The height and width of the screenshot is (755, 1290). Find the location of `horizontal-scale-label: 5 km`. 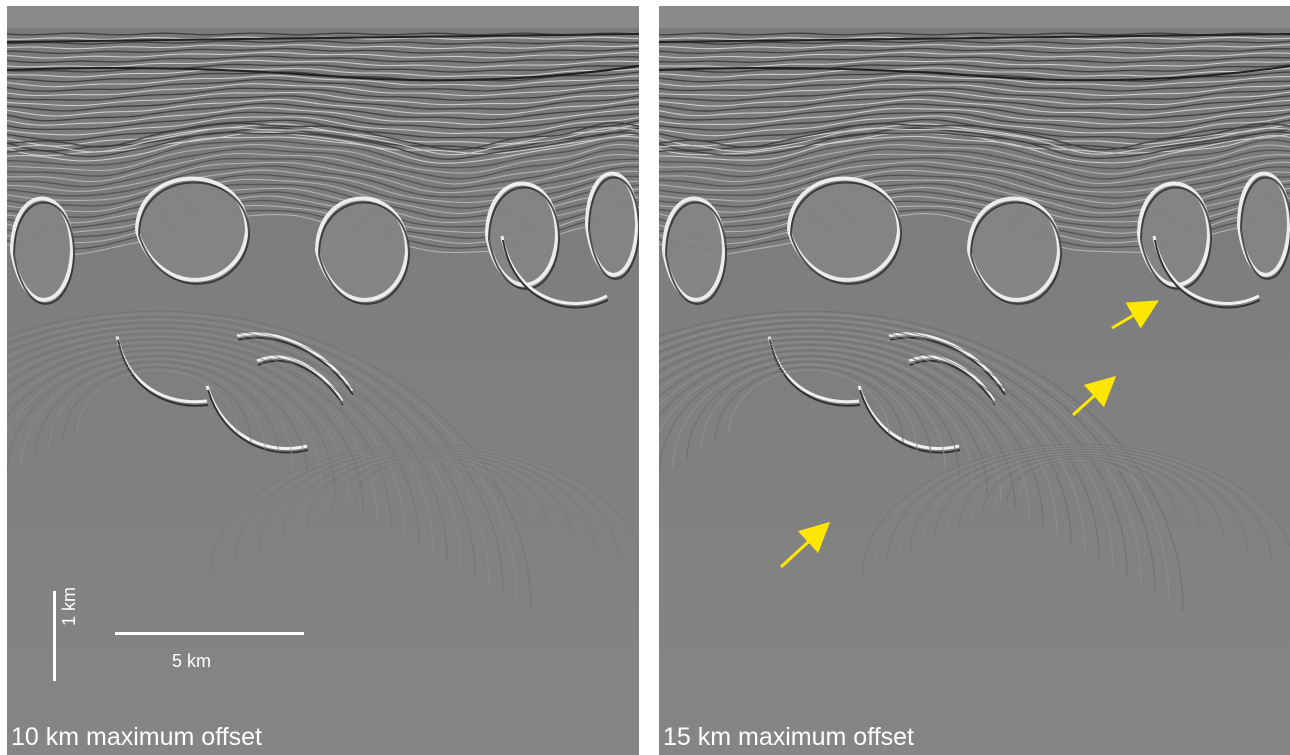

horizontal-scale-label: 5 km is located at coordinates (192, 661).